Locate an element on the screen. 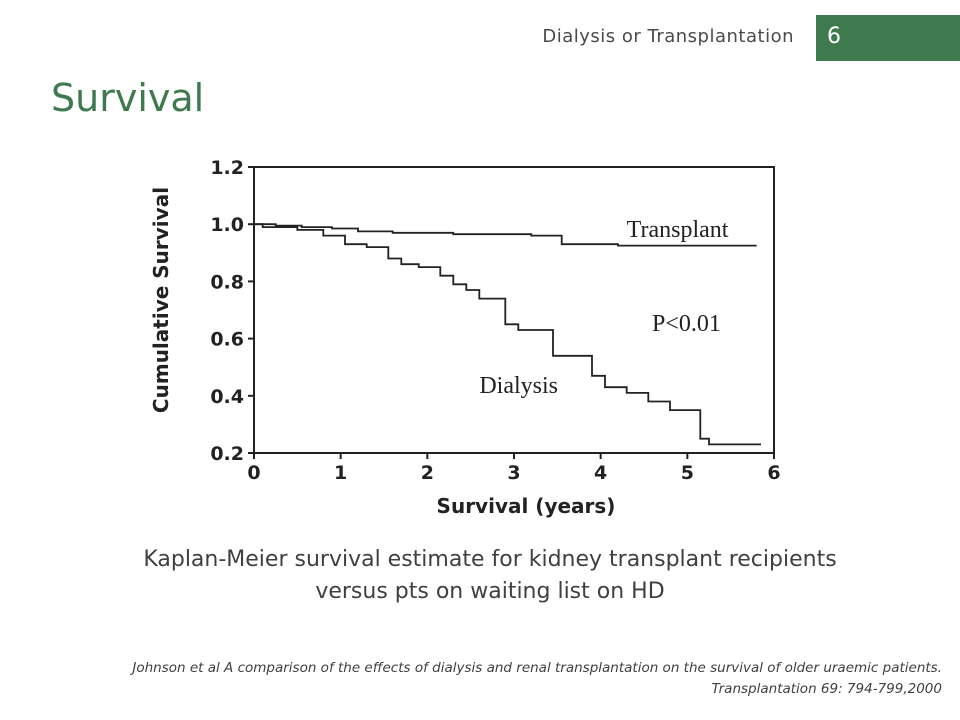 The image size is (960, 720). x-axis-ticks: 0 1 2 3 4 5 6 is located at coordinates (514, 468).